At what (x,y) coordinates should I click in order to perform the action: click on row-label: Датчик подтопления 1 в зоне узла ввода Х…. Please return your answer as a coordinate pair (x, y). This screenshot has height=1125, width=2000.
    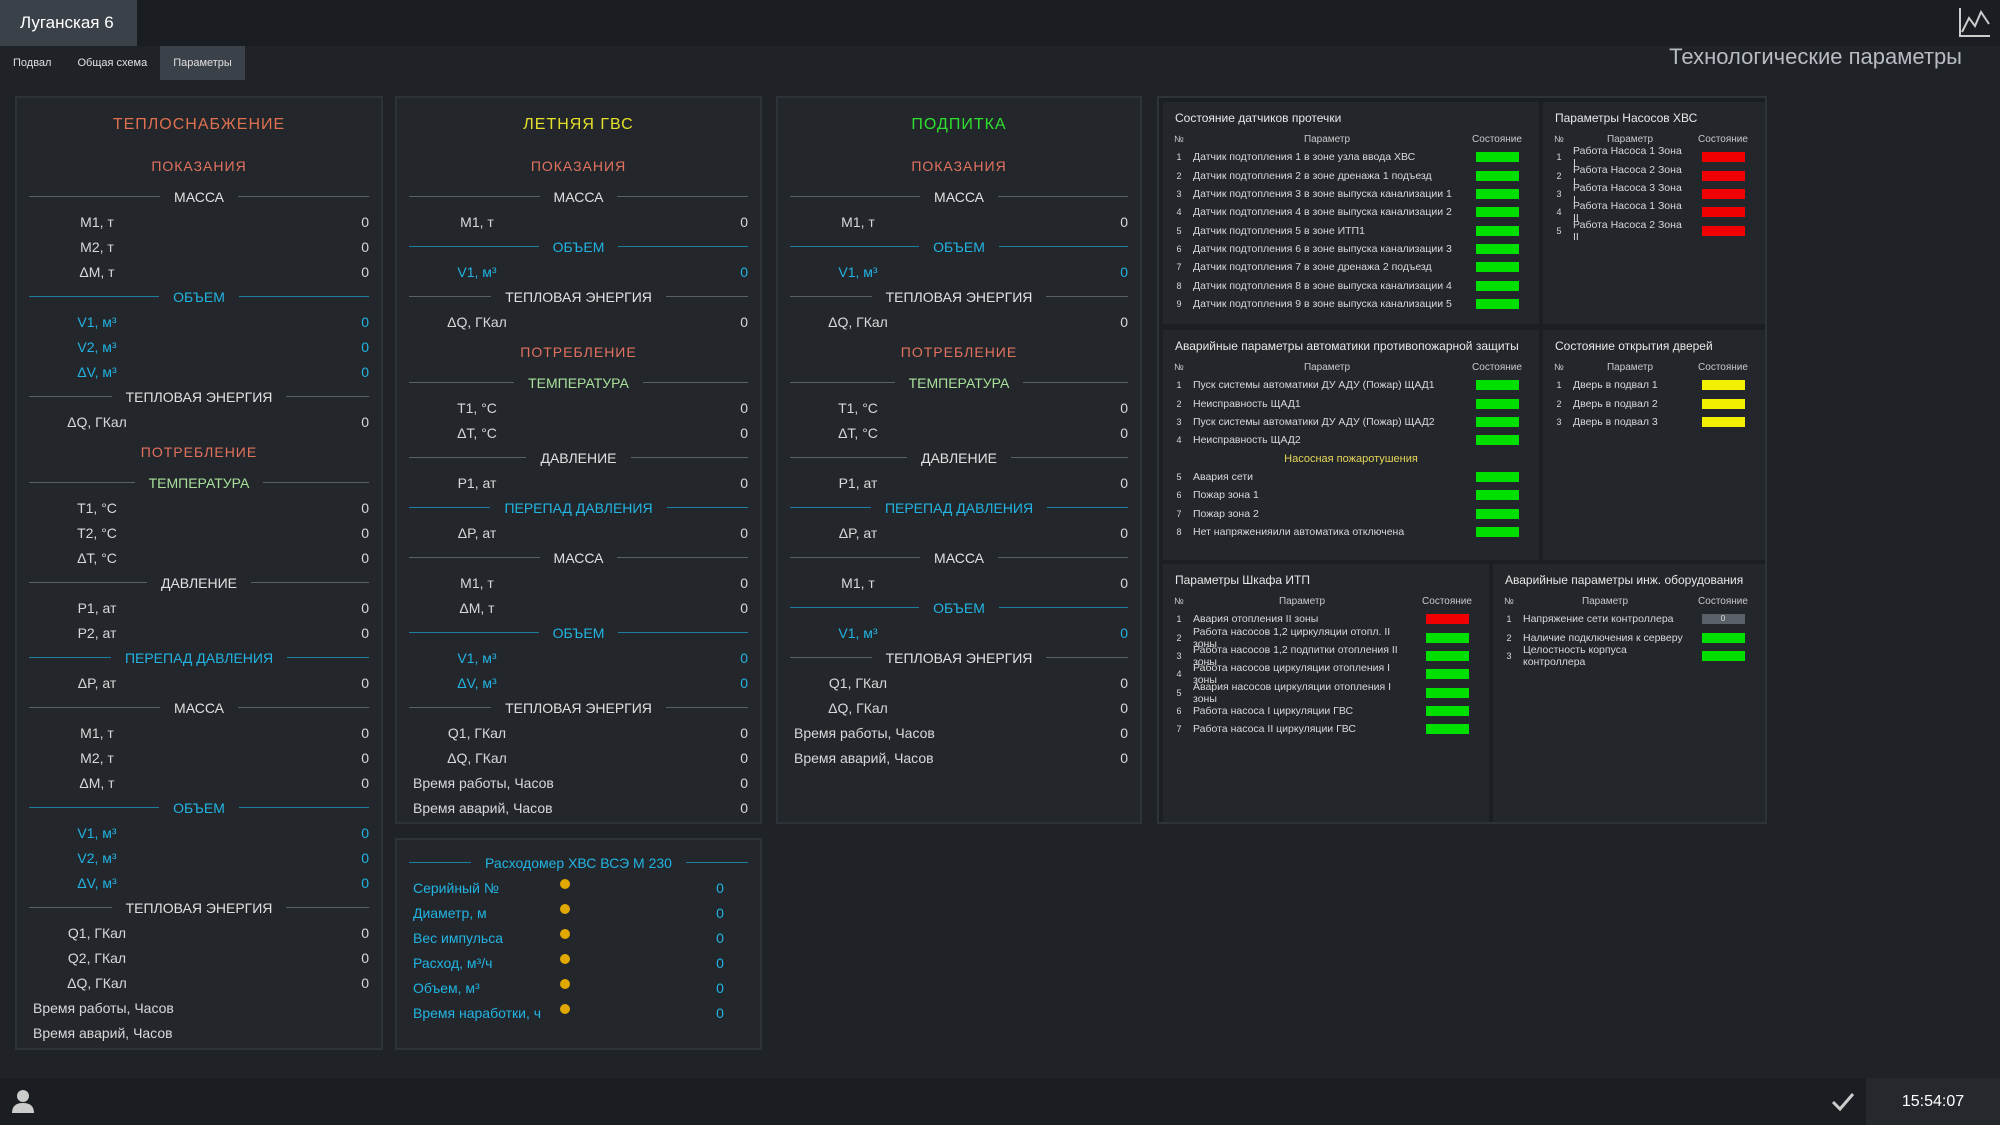
    Looking at the image, I should click on (1304, 157).